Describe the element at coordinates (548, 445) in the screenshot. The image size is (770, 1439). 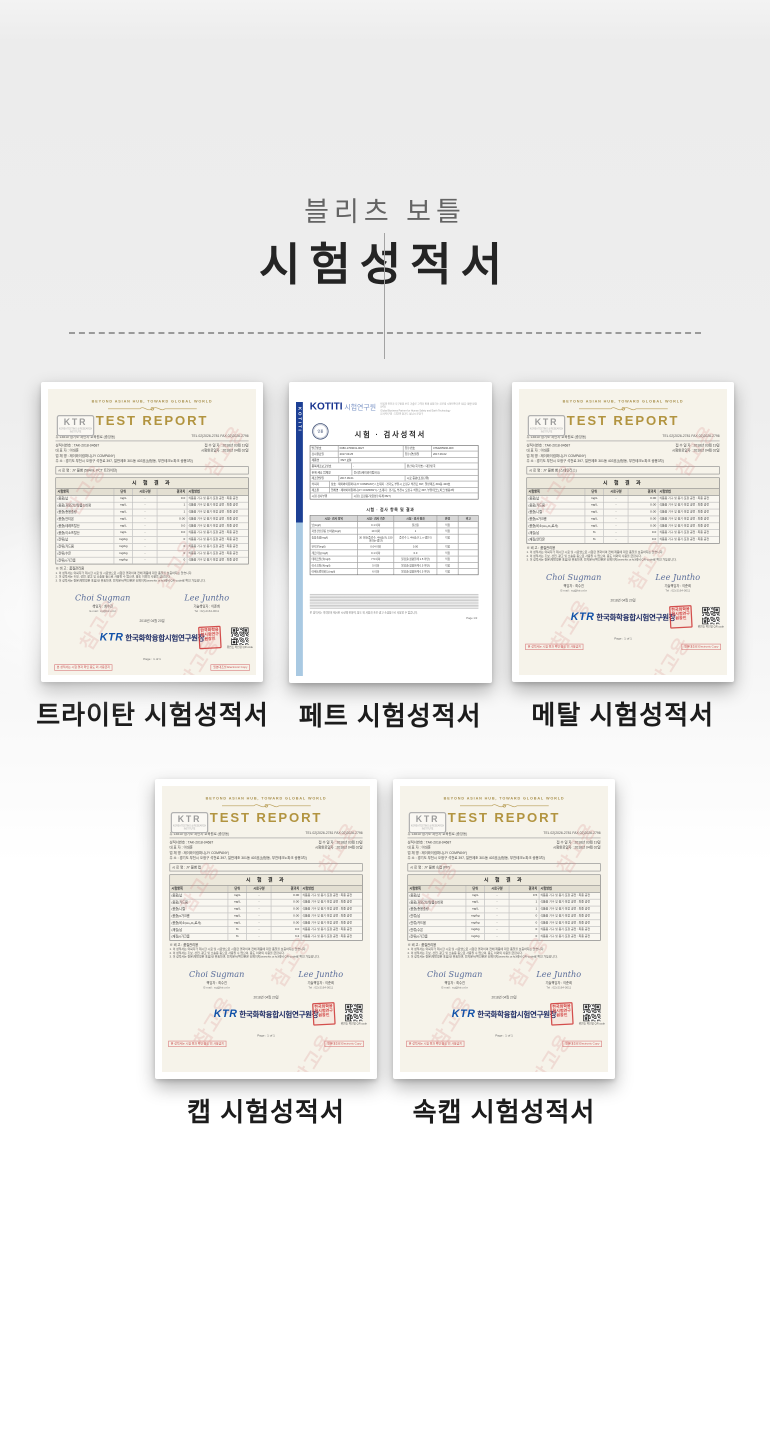
I see `ktr-info-left: 성적서번호 : TAK-2018-04687` at that location.